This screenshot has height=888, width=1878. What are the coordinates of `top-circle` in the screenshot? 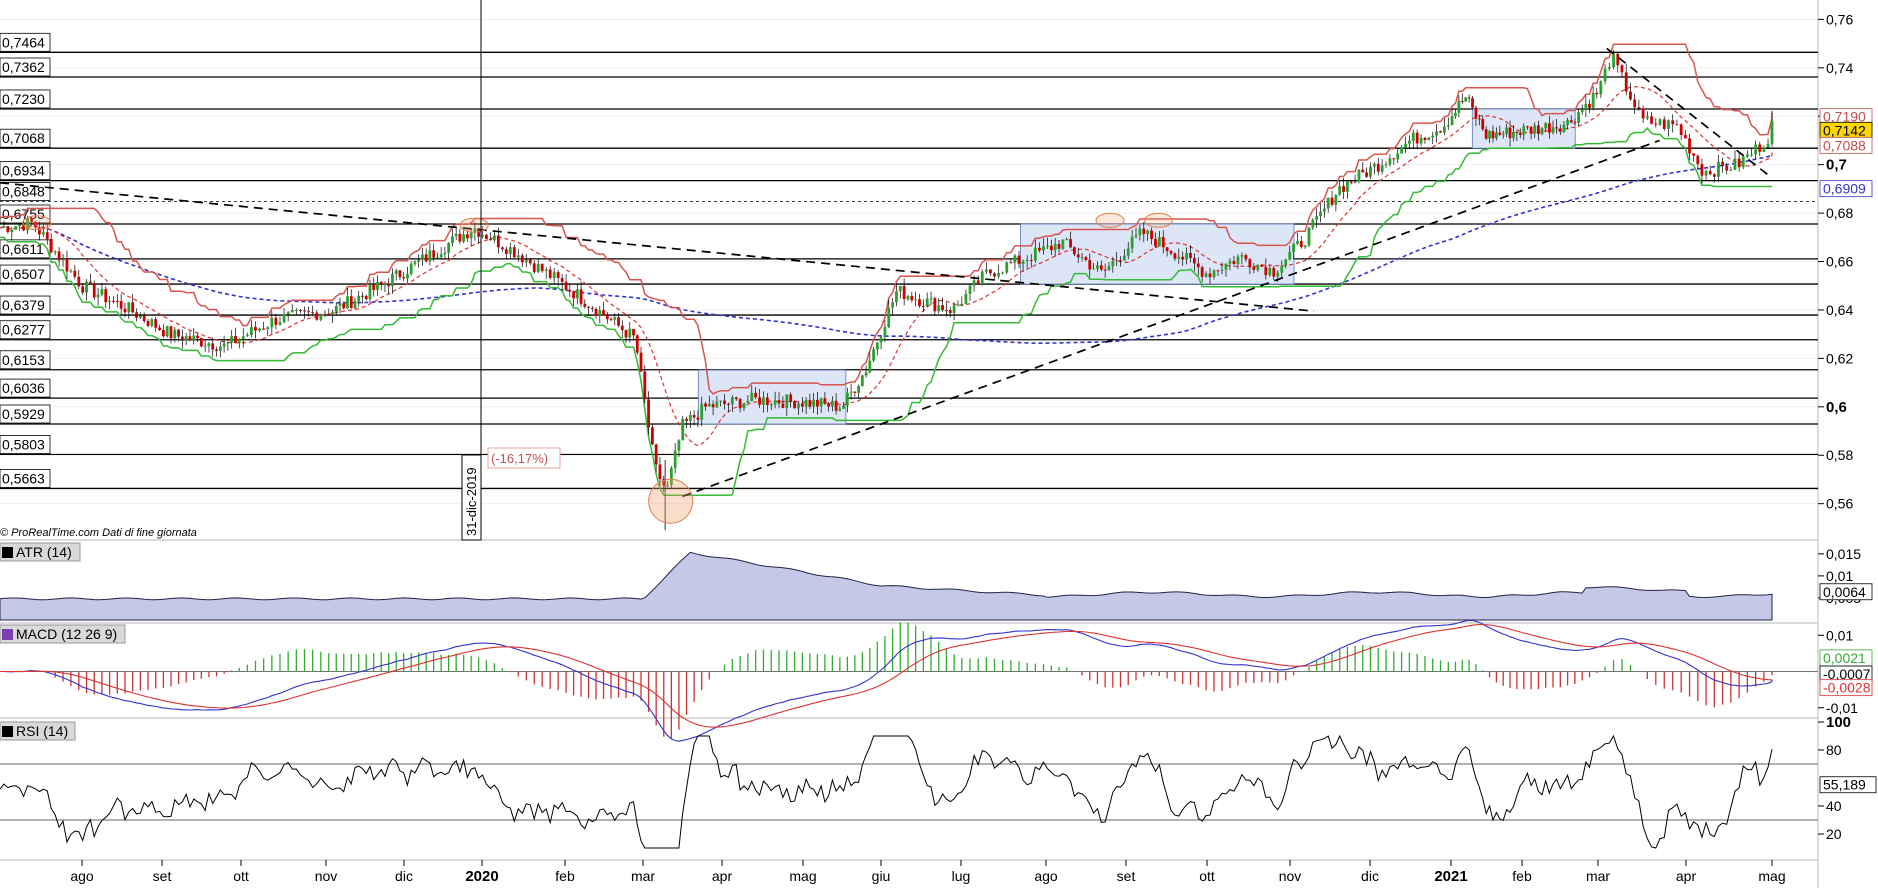 It's located at (1158, 220).